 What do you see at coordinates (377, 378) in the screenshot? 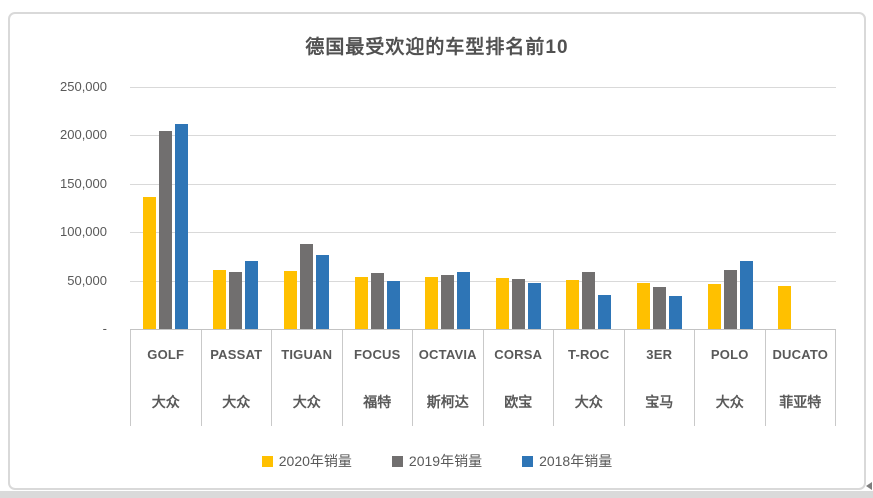
I see `x-category-cell: FOCUS 福特` at bounding box center [377, 378].